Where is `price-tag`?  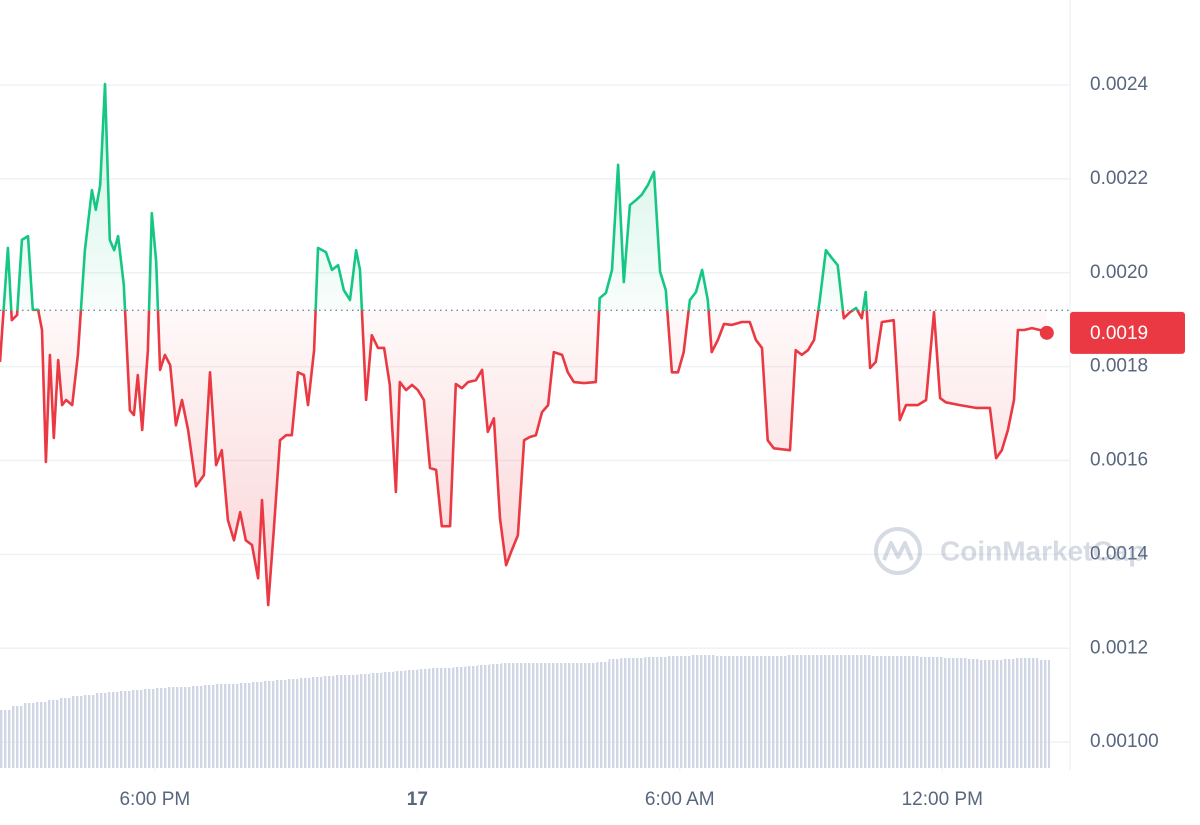
price-tag is located at coordinates (1127, 332).